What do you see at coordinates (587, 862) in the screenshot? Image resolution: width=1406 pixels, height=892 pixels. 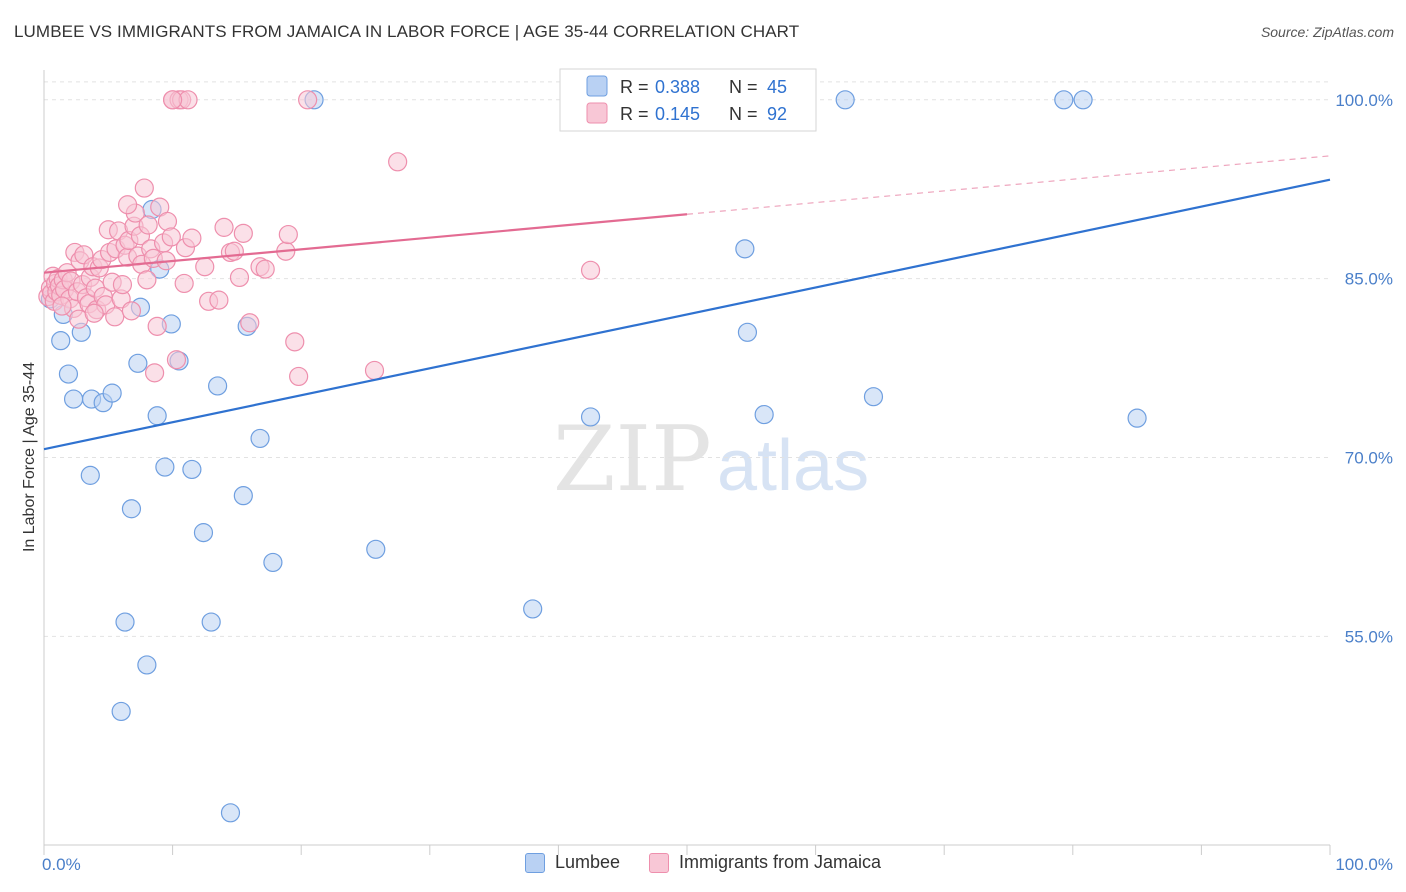 I see `legend-label-lumbee: Lumbee` at bounding box center [587, 862].